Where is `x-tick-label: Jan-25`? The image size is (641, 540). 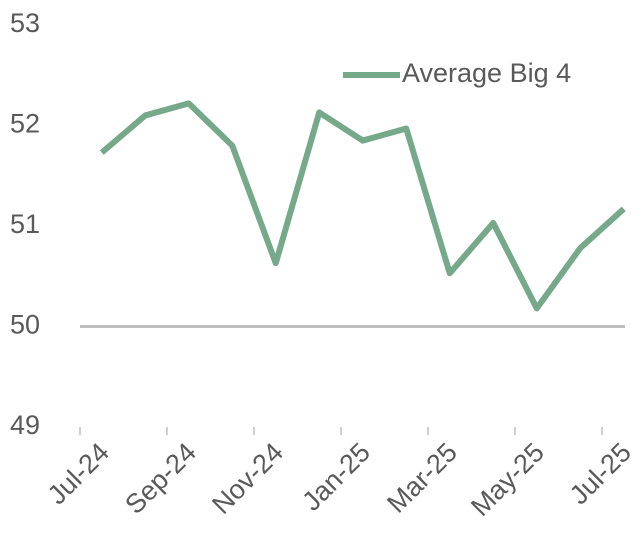 x-tick-label: Jan-25 is located at coordinates (336, 477).